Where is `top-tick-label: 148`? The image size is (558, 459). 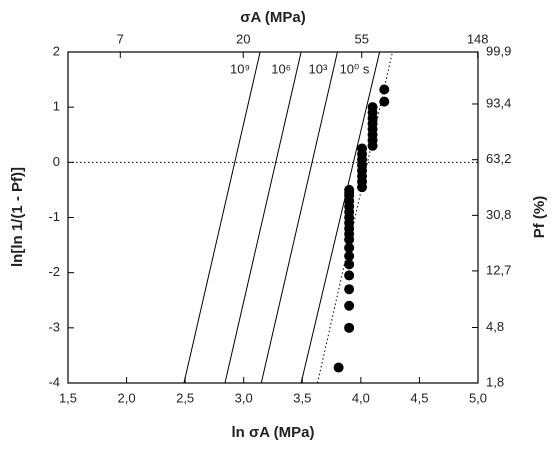
top-tick-label: 148 is located at coordinates (478, 38).